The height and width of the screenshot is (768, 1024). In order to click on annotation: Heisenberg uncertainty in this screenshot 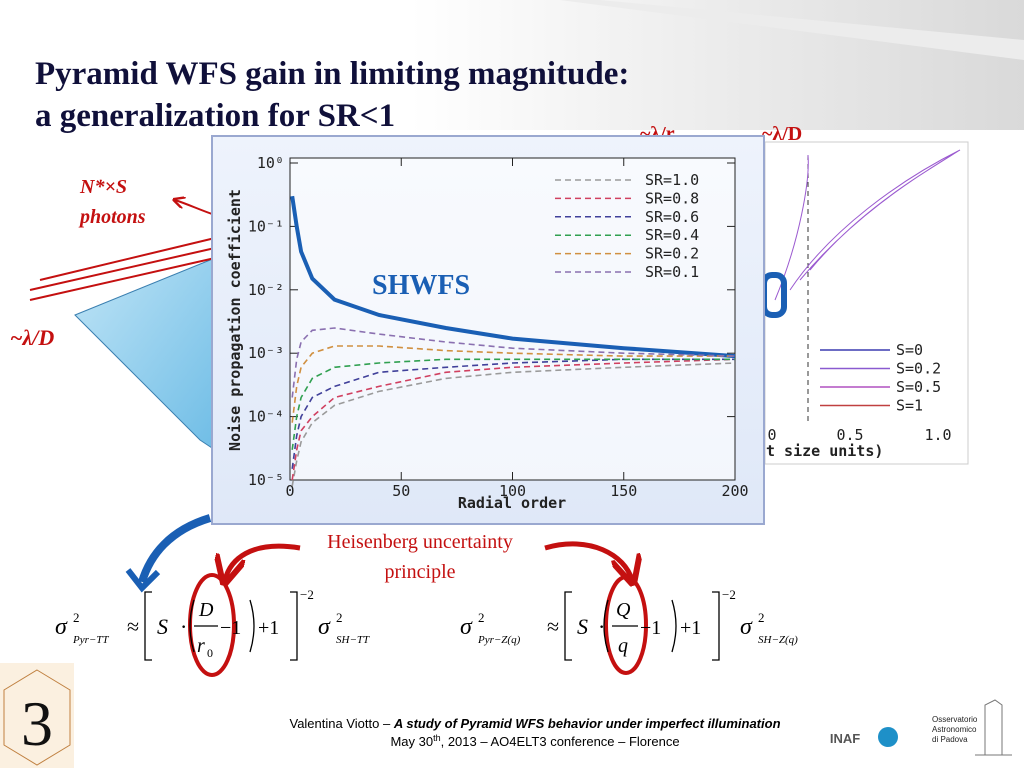, I will do `click(420, 542)`.